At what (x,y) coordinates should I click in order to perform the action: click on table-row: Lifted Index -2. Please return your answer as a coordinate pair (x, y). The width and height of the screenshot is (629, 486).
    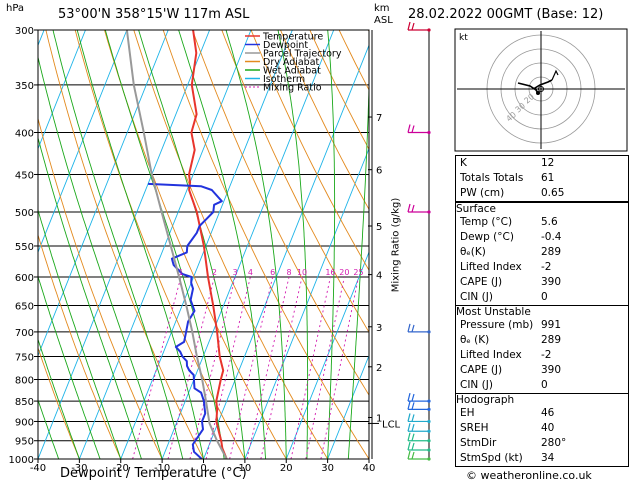
    Looking at the image, I should click on (542, 267).